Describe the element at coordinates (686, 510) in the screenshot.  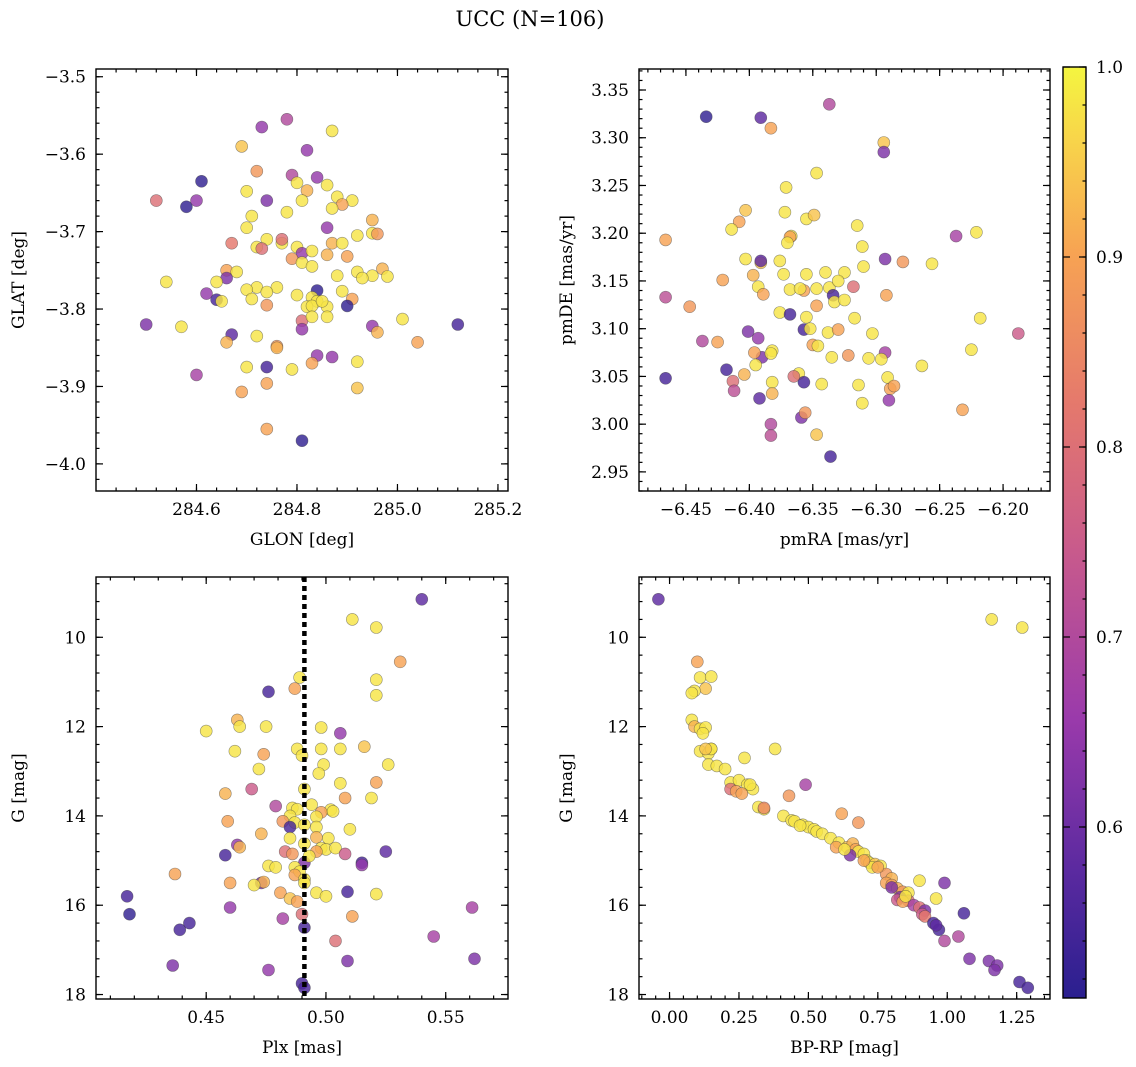
I see `x-tick-label: −6.45` at that location.